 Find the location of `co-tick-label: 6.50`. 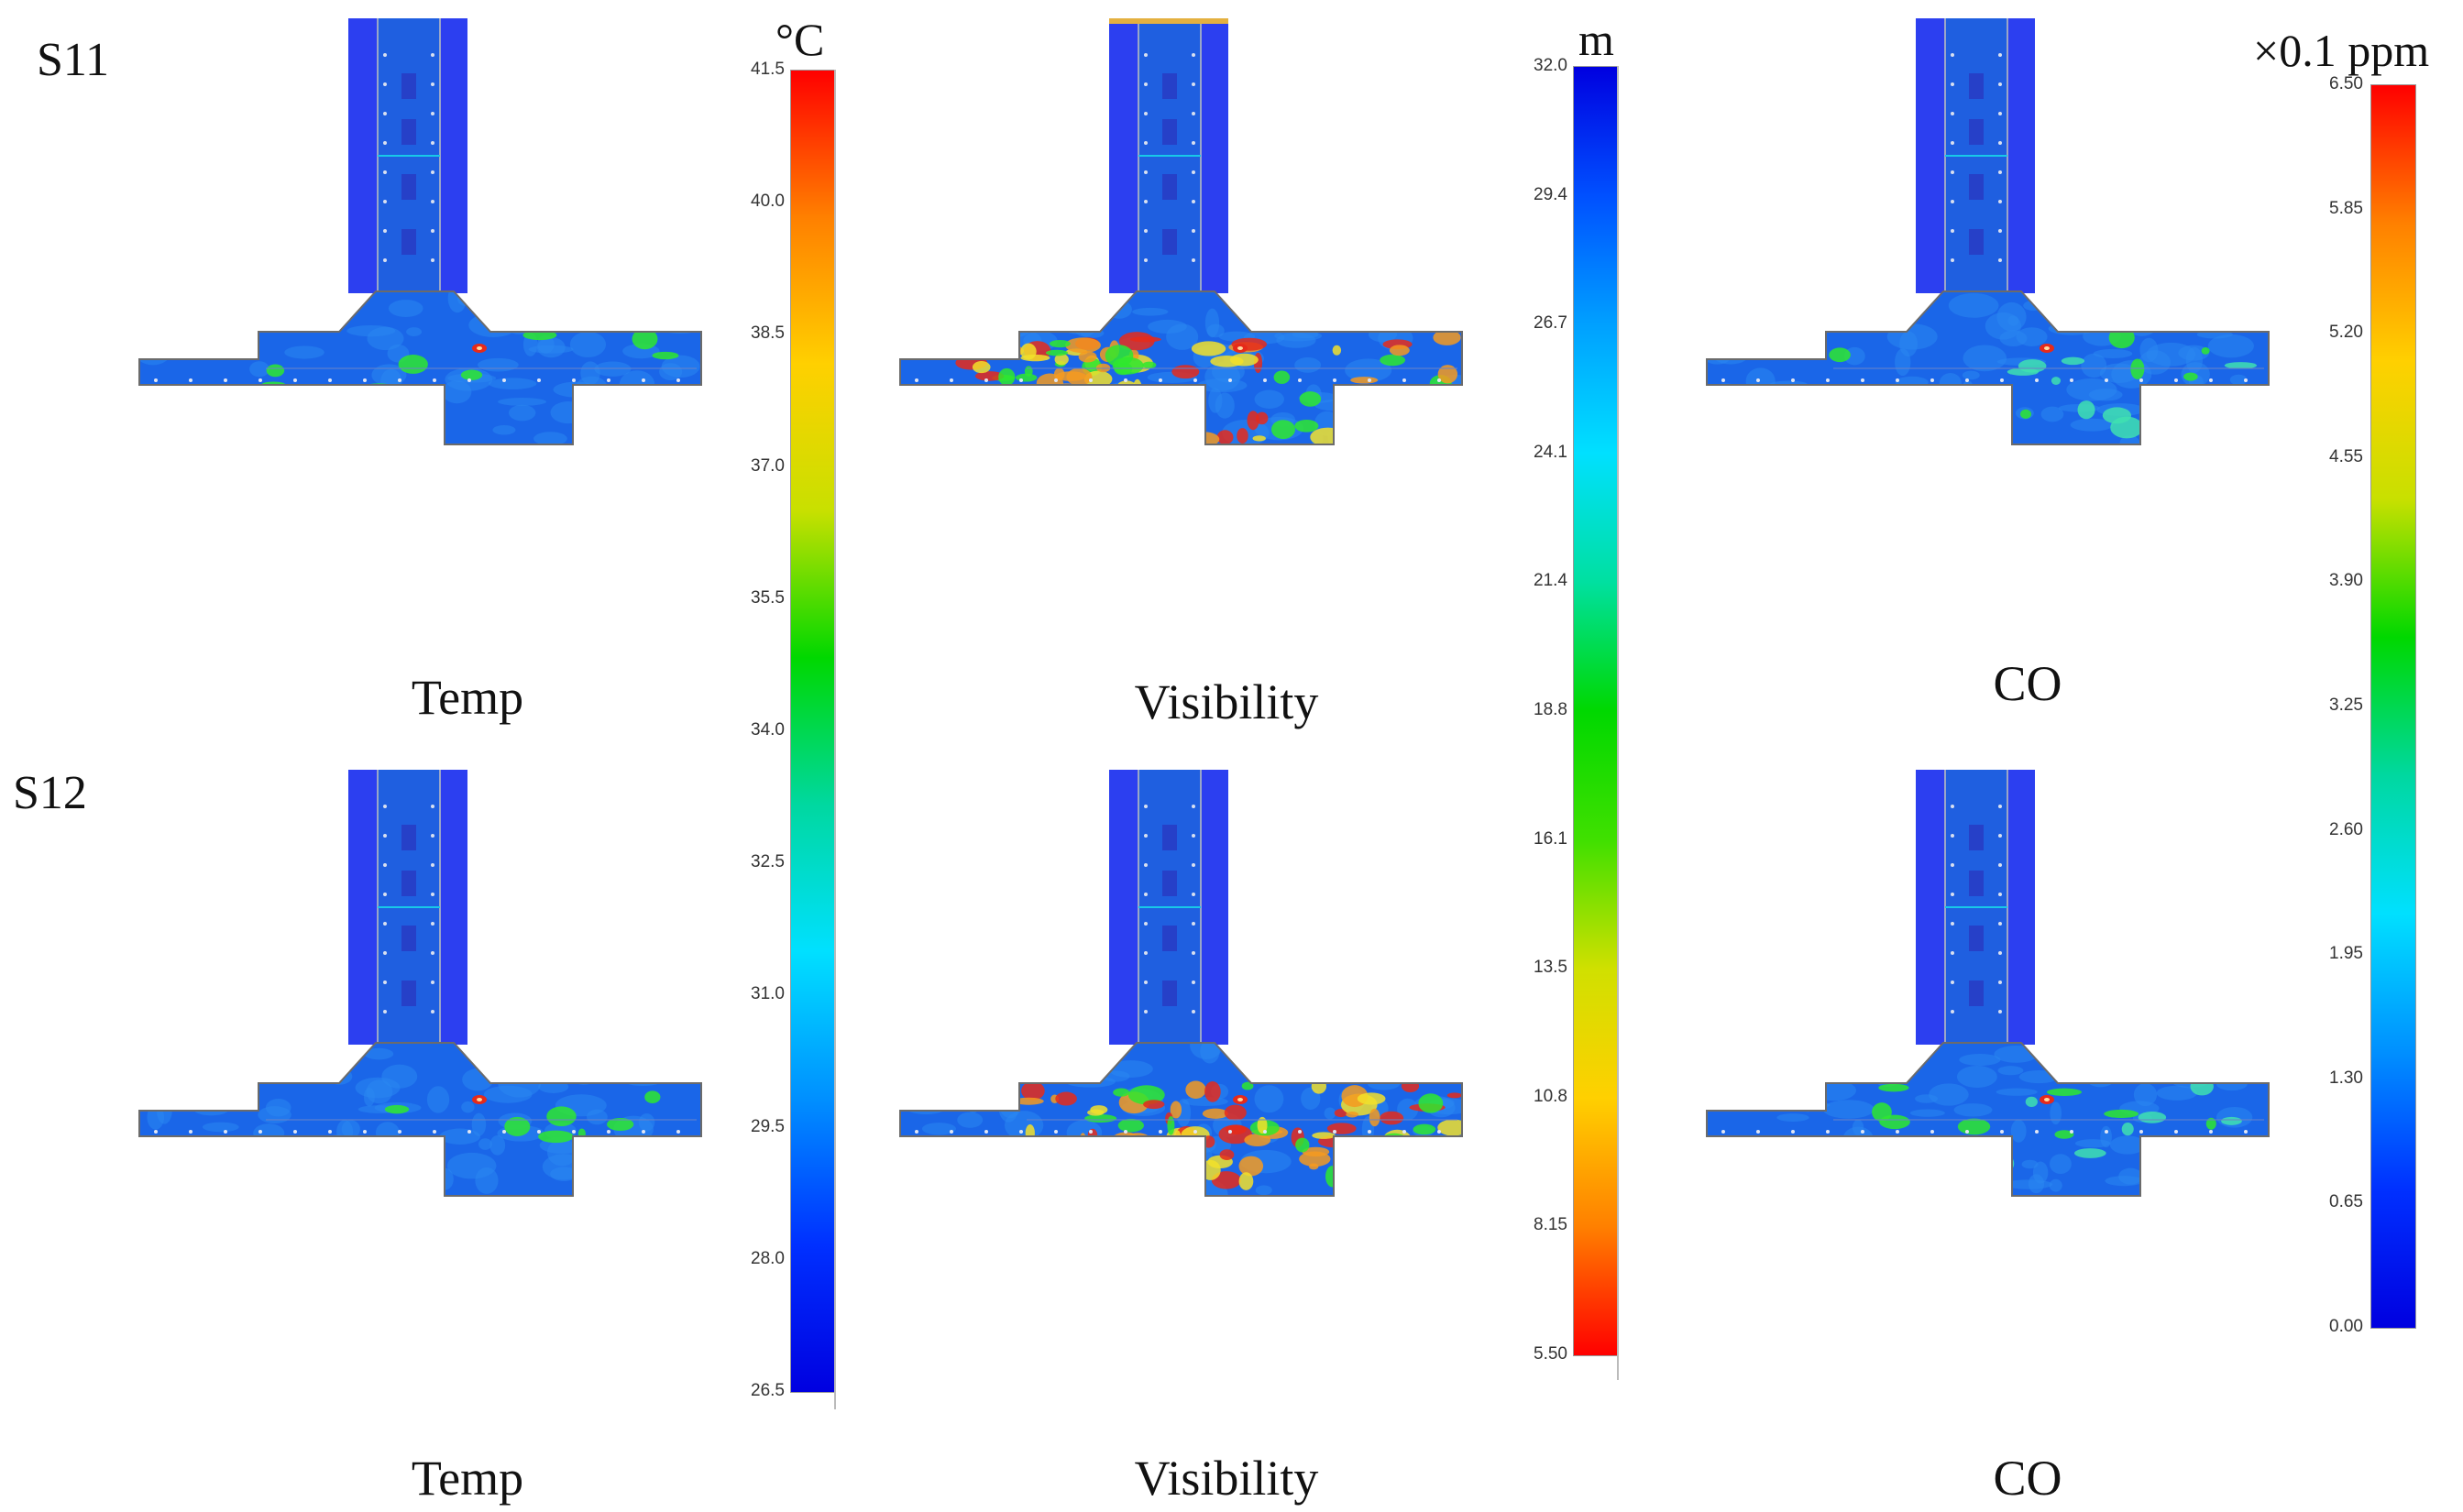

co-tick-label: 6.50 is located at coordinates (2346, 83).